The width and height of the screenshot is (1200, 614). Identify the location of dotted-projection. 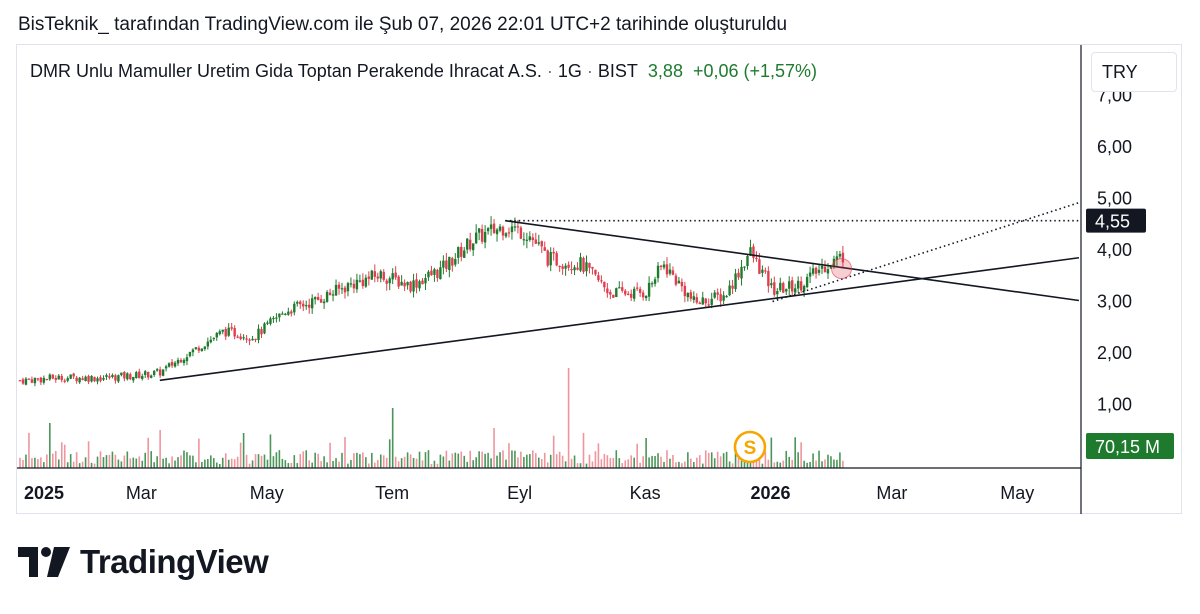
(926, 252).